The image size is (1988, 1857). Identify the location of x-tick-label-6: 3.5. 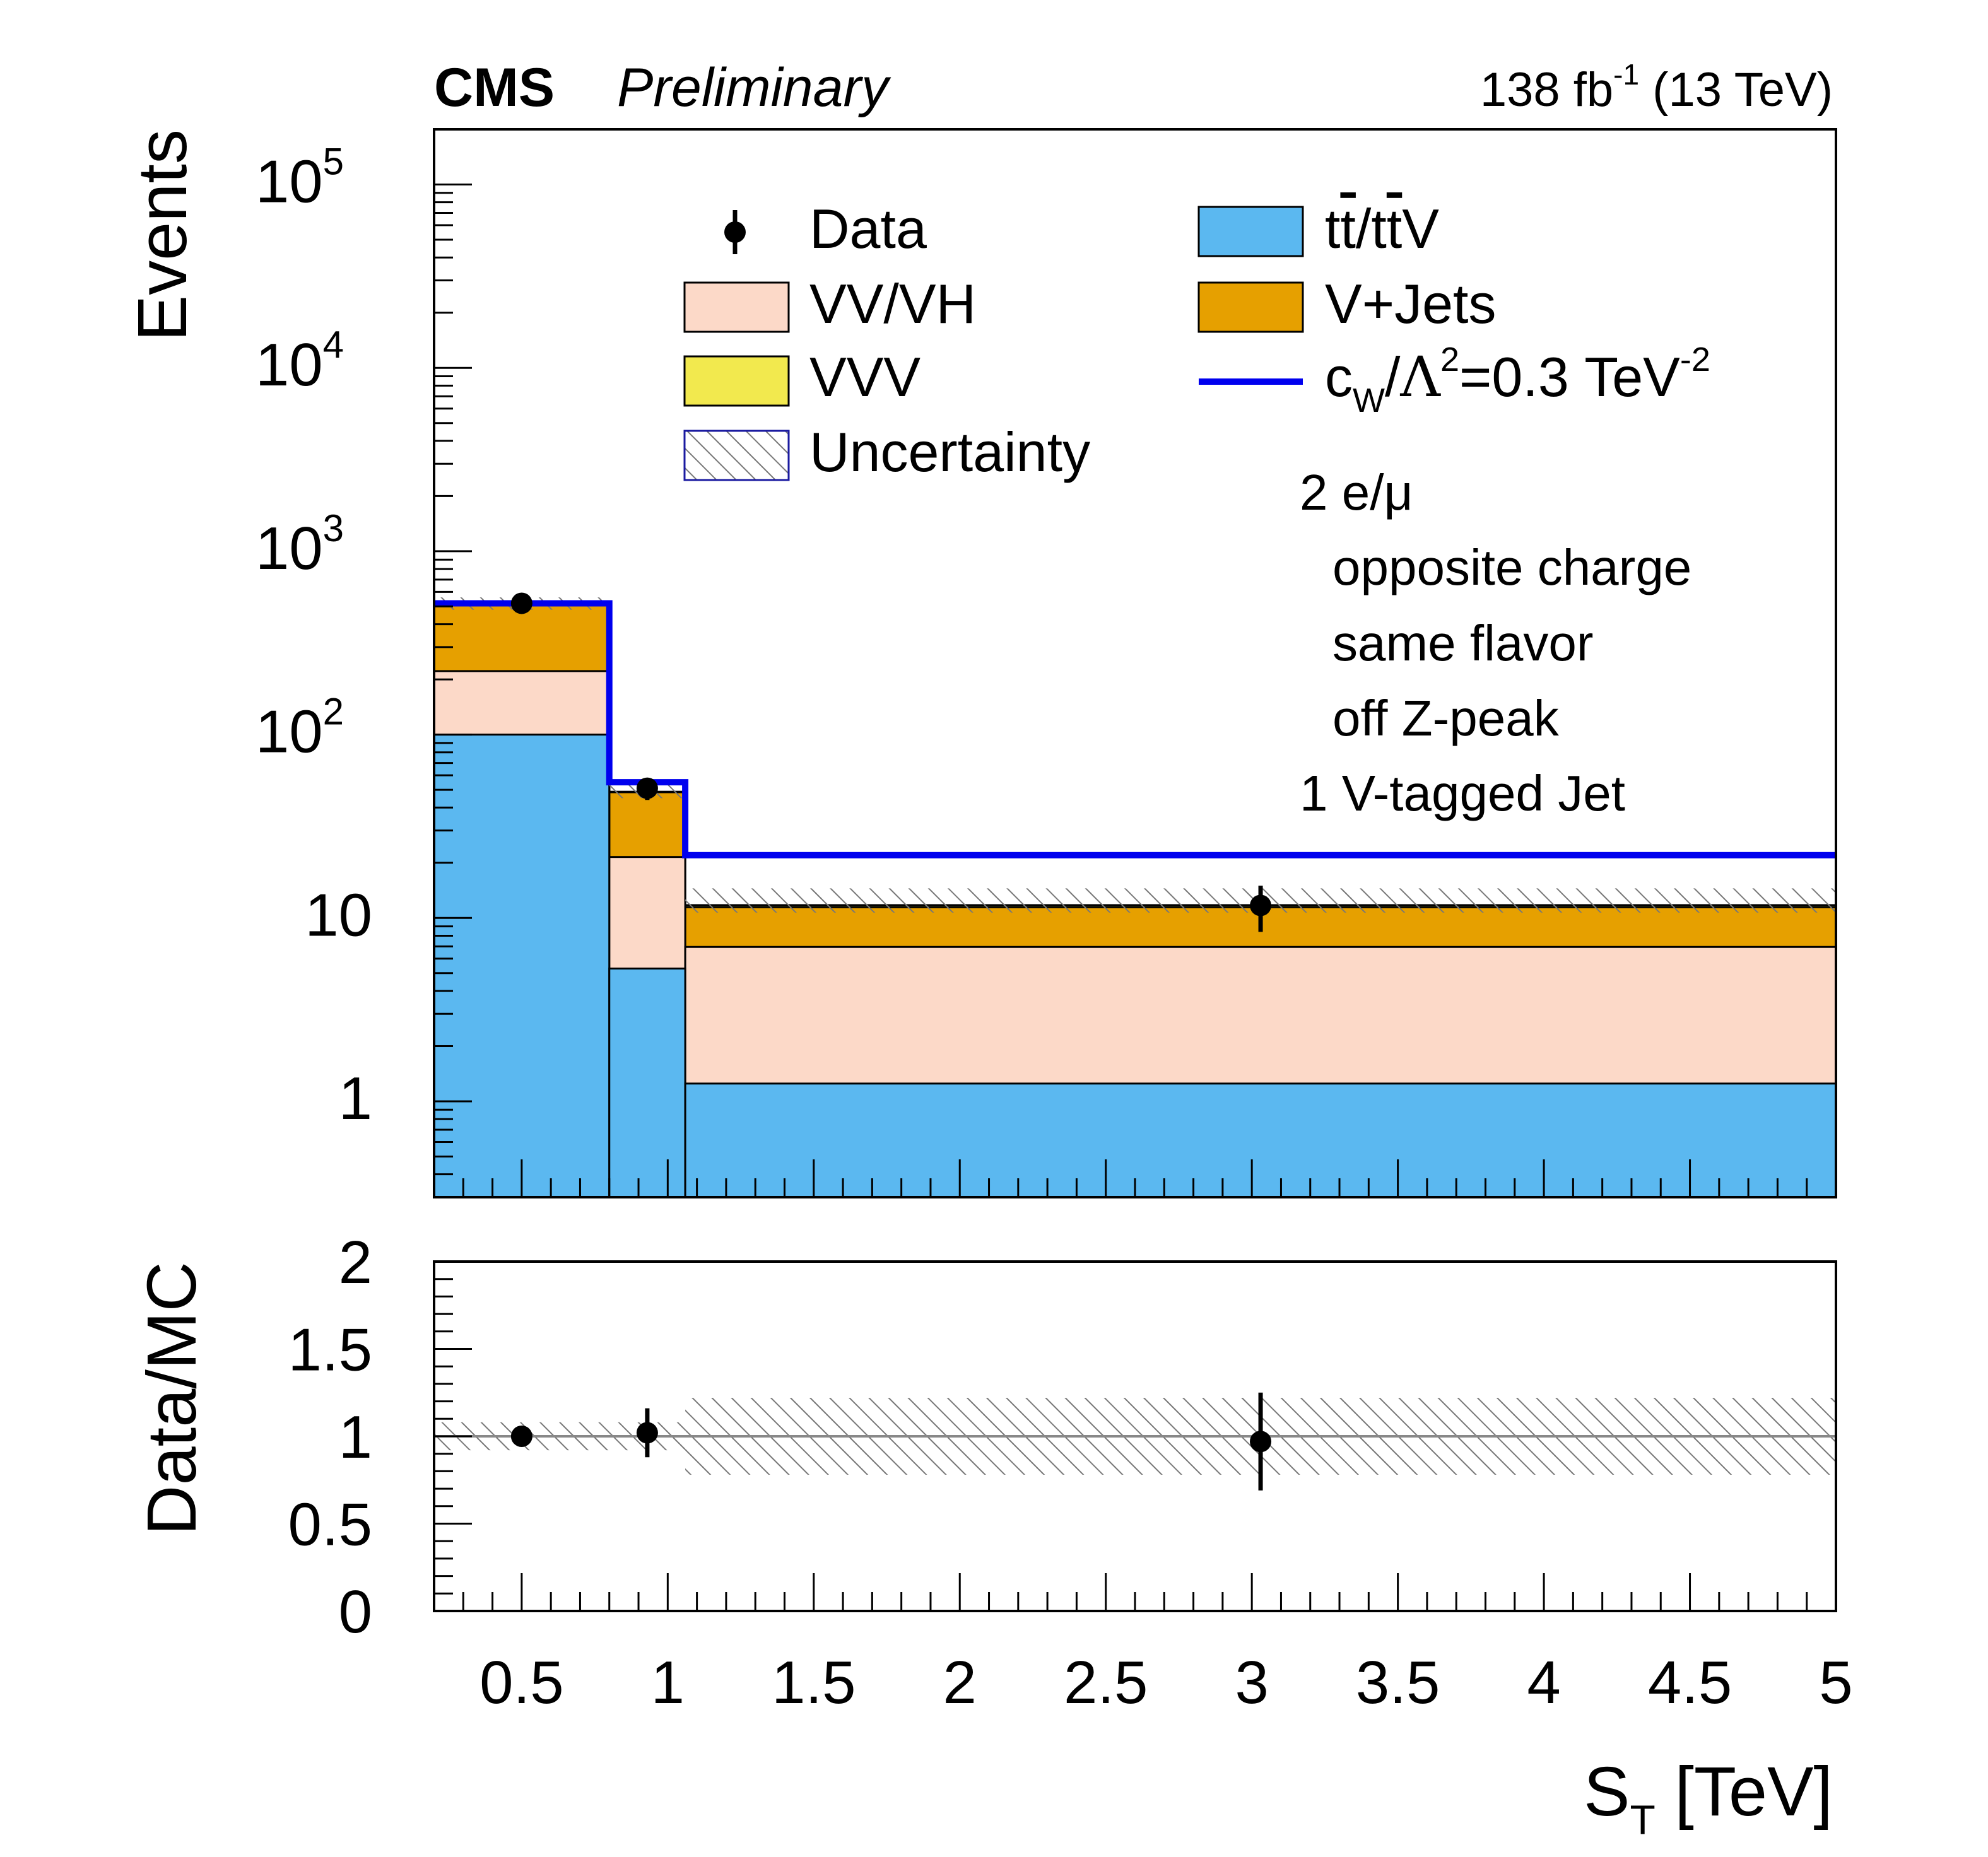
(1398, 1682).